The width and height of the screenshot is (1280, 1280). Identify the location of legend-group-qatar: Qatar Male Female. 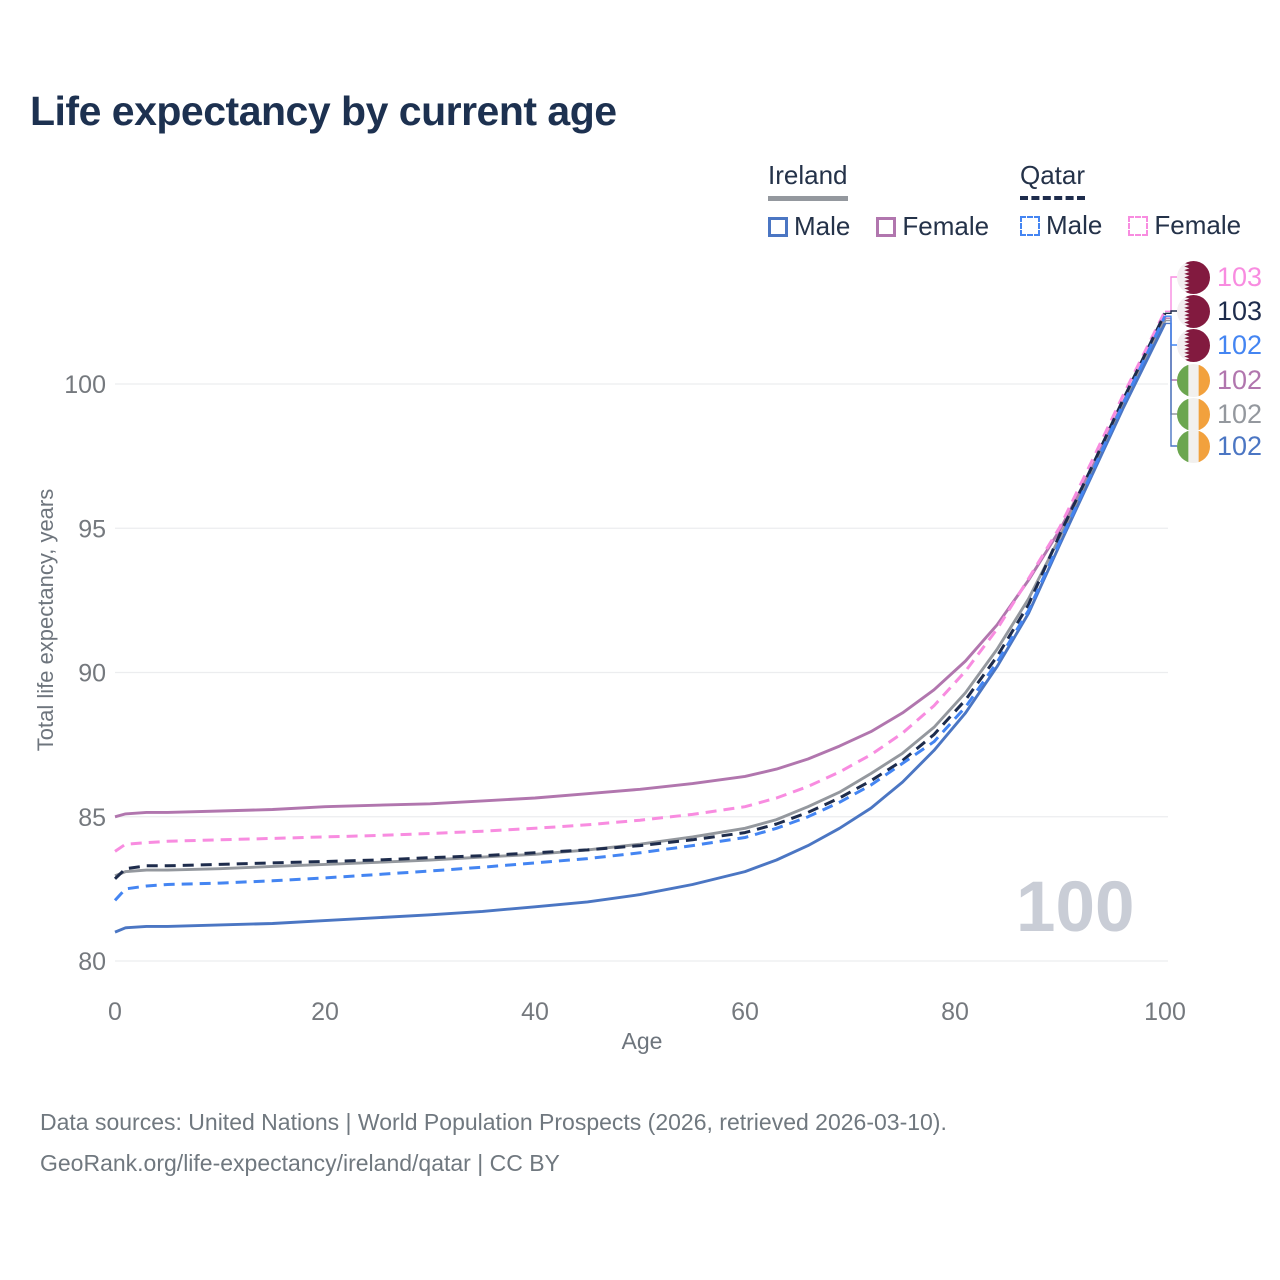
(1130, 200).